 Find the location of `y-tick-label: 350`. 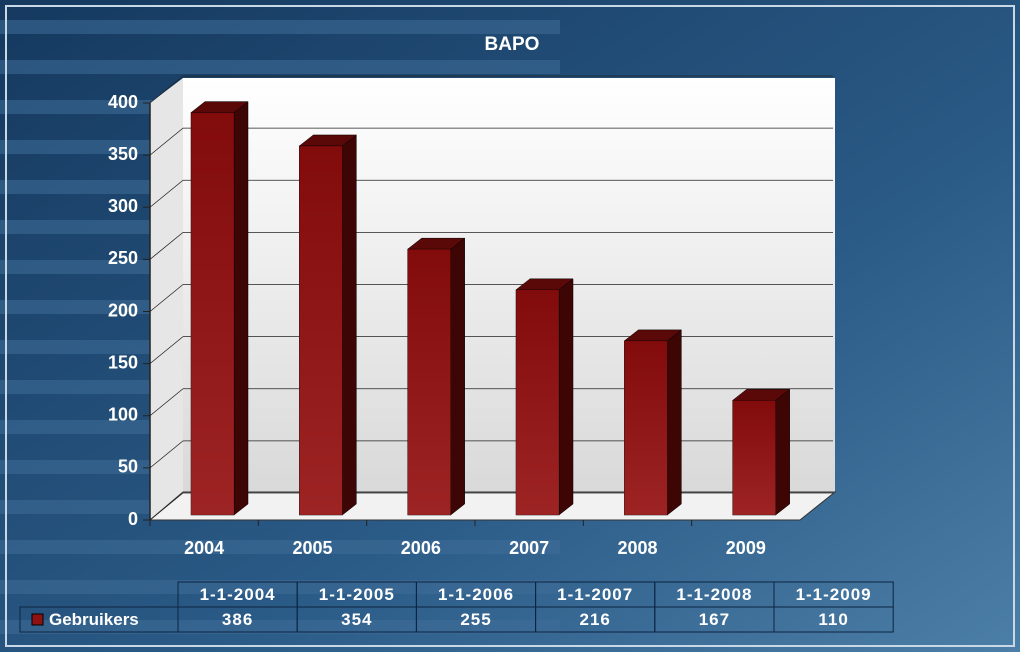

y-tick-label: 350 is located at coordinates (123, 154).